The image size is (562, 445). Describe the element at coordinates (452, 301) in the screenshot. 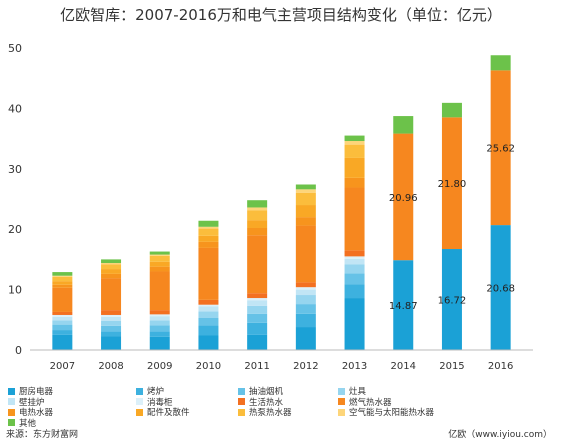

I see `data-label: 16.72` at that location.